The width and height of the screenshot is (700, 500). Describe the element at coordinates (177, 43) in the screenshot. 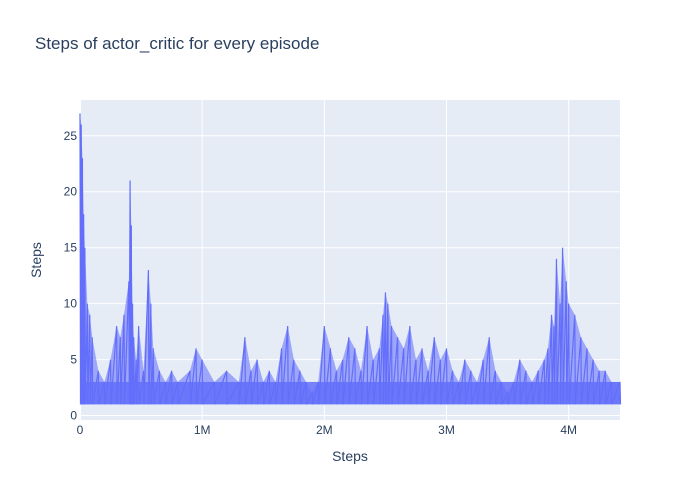

I see `chart-title: Steps of actor_critic for every episode` at that location.